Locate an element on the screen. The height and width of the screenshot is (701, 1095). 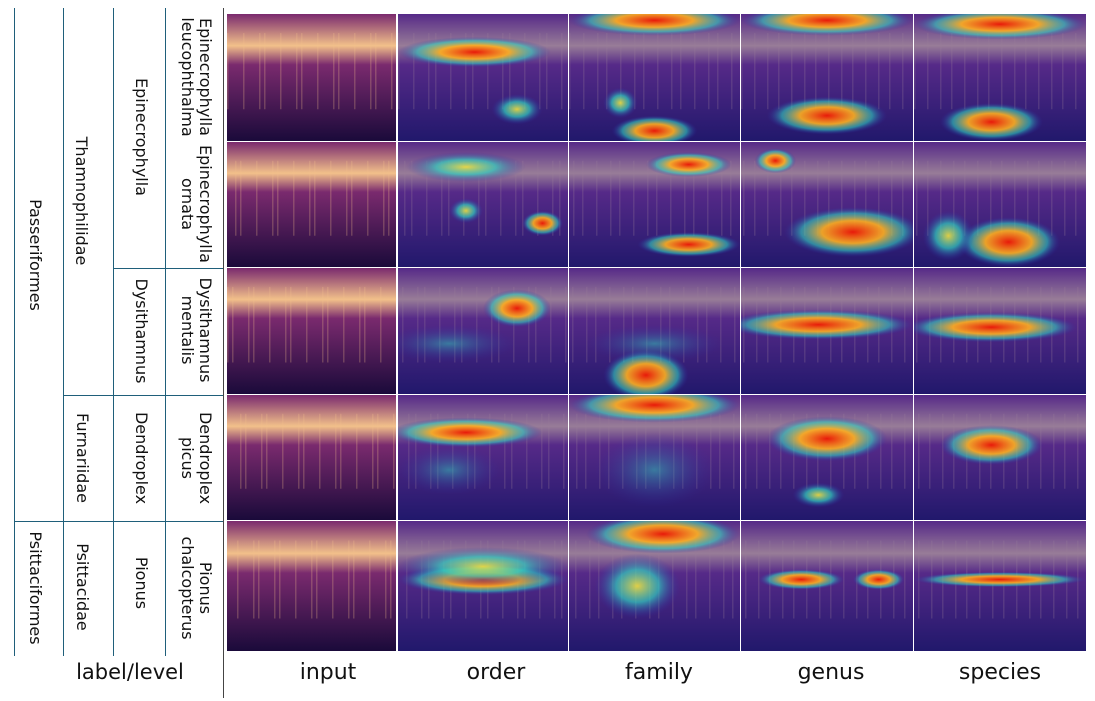
panel-r2-species is located at coordinates (1000, 204).